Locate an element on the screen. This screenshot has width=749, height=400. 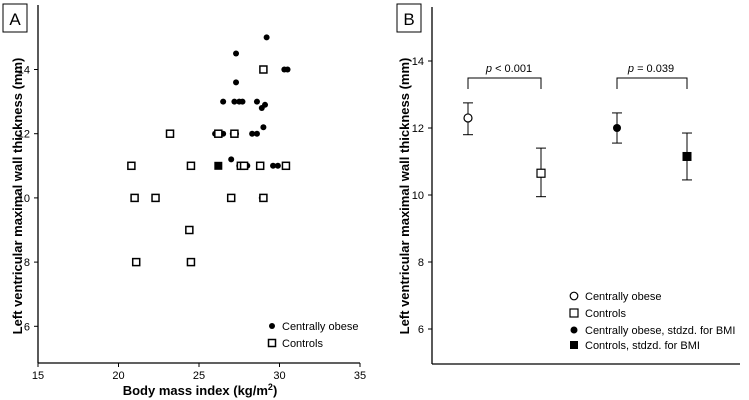
panel-a-label: A is located at coordinates (15, 19).